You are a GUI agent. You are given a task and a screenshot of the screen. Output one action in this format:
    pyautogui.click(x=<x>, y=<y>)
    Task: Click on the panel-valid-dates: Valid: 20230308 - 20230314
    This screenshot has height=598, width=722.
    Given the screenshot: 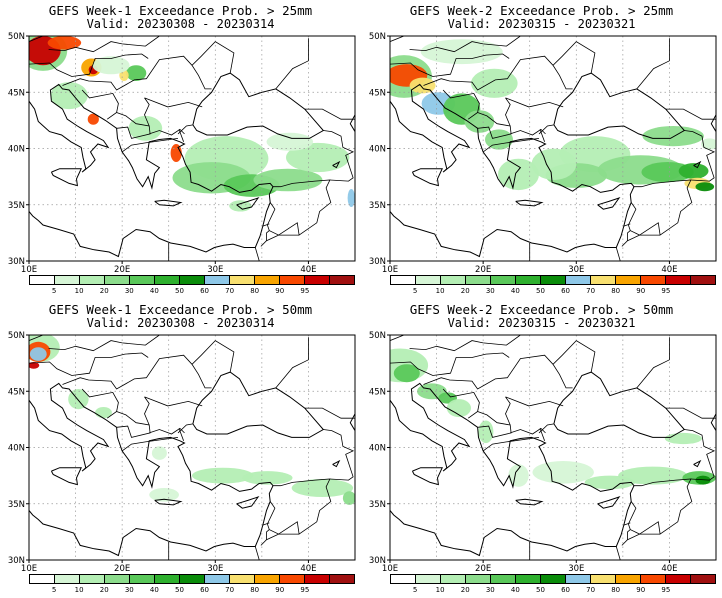 What is the action you would take?
    pyautogui.click(x=180, y=24)
    